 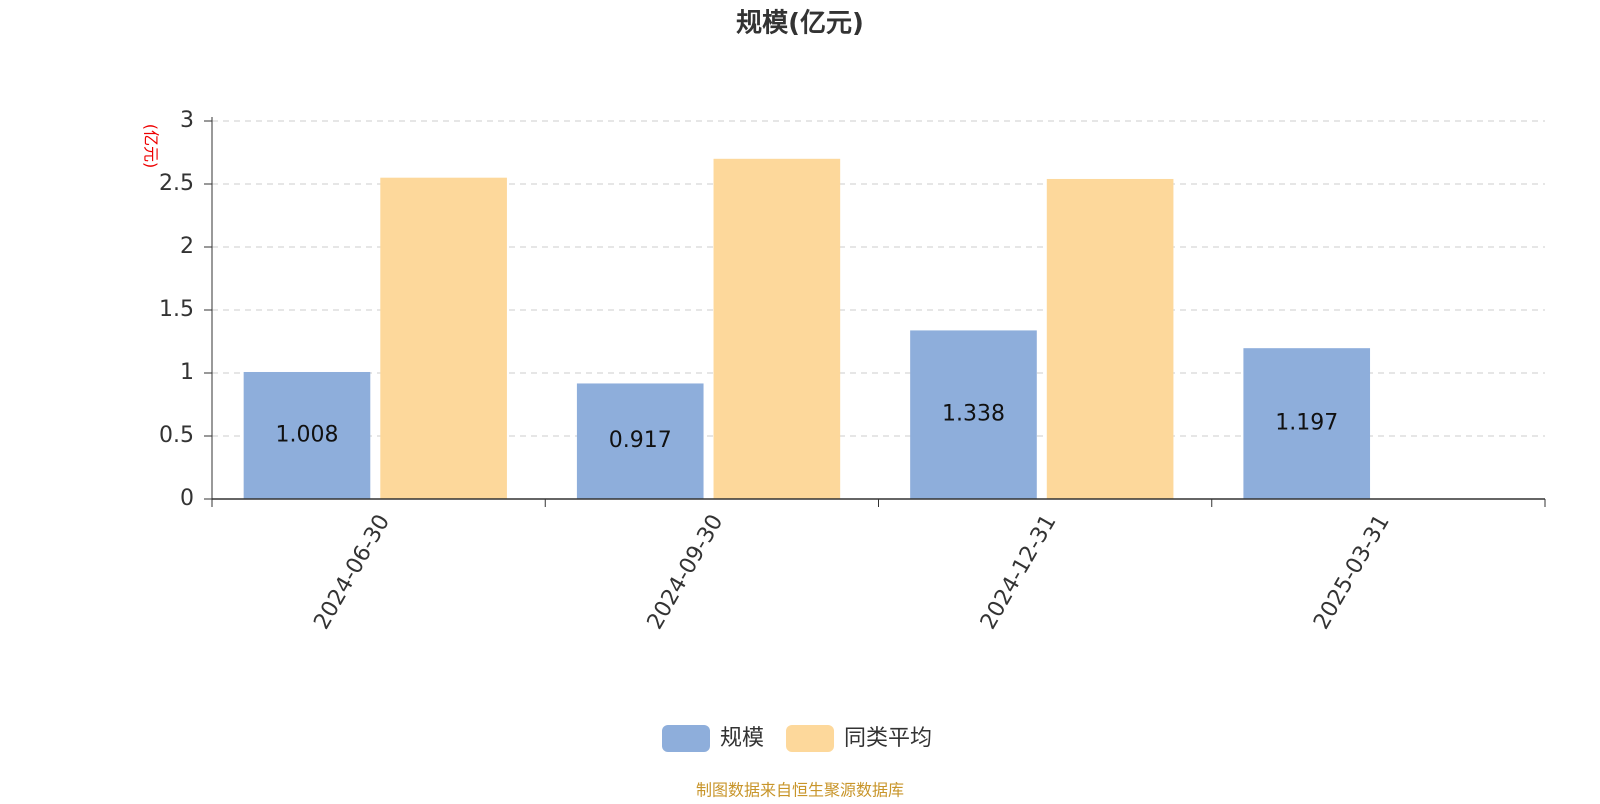 I want to click on legend-label: 同类平均, so click(x=888, y=738).